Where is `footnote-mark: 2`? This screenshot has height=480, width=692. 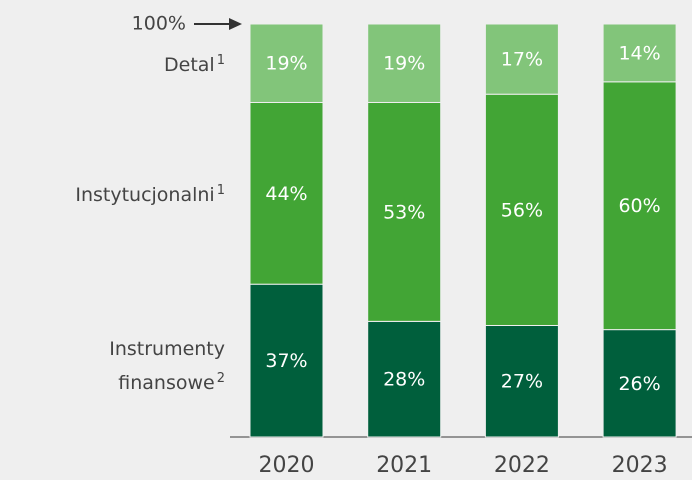
footnote-mark: 2 is located at coordinates (220, 378).